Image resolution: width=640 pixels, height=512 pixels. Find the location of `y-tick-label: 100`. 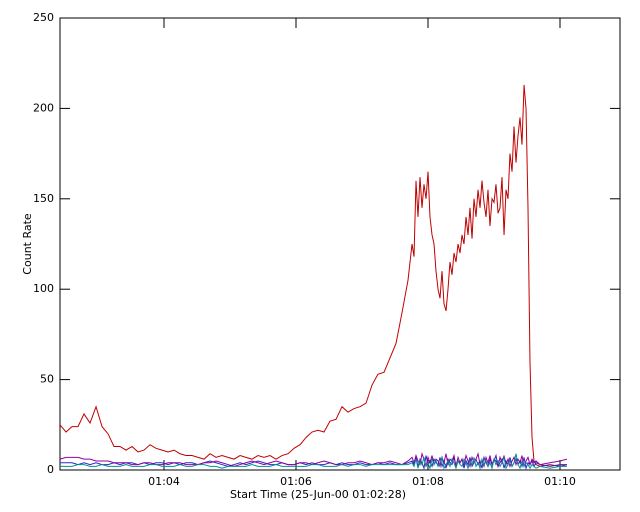

y-tick-label: 100 is located at coordinates (43, 288).